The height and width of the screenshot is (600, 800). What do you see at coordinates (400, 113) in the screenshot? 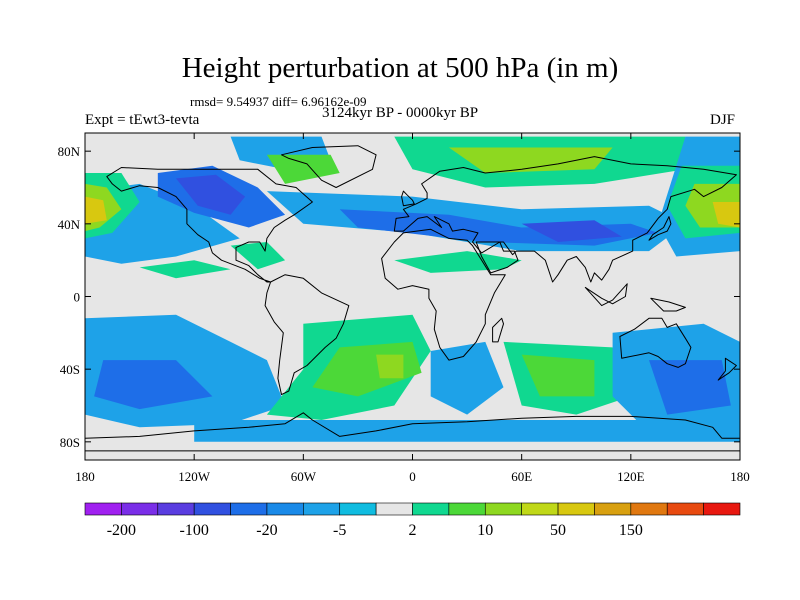
I see `period-subtitle: 3124kyr BP - 0000kyr BP` at bounding box center [400, 113].